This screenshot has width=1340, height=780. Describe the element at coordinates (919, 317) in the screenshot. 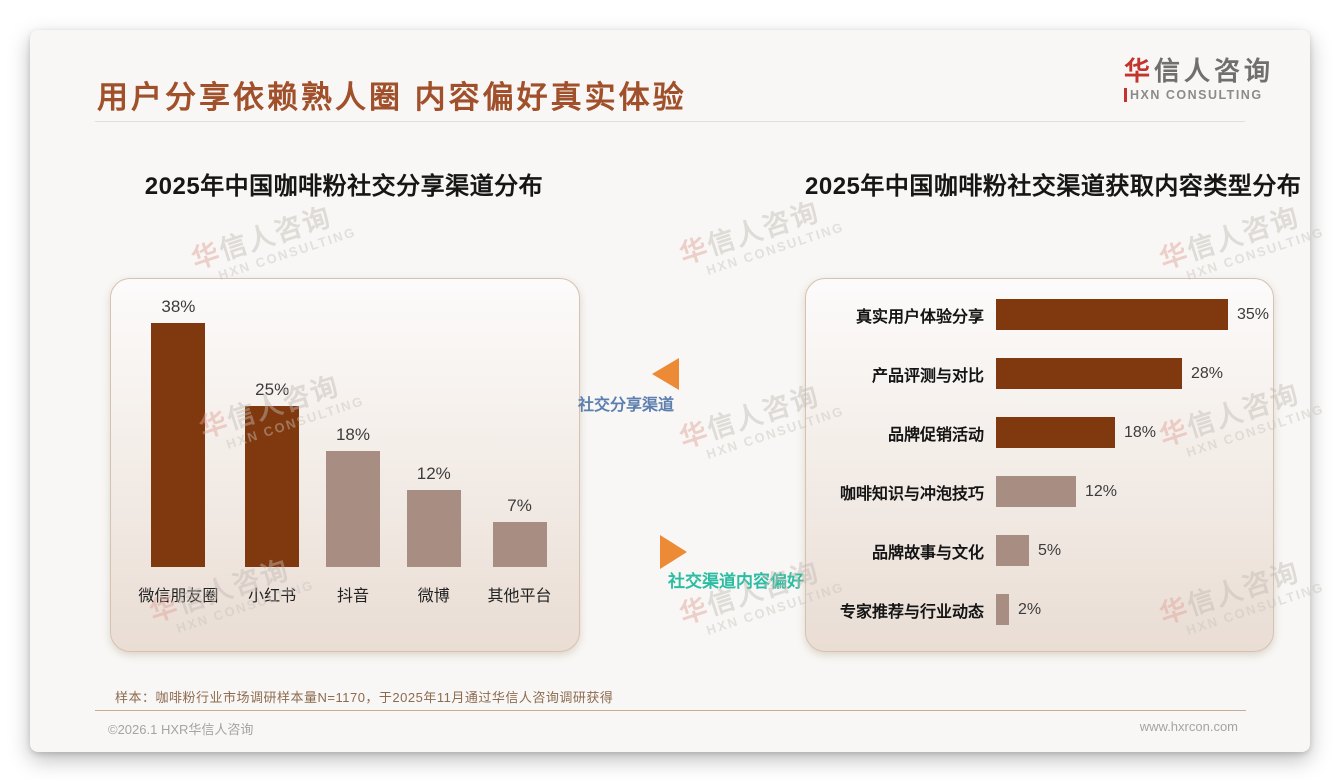

I see `hbar-category-label: 真实用户体验分享` at that location.